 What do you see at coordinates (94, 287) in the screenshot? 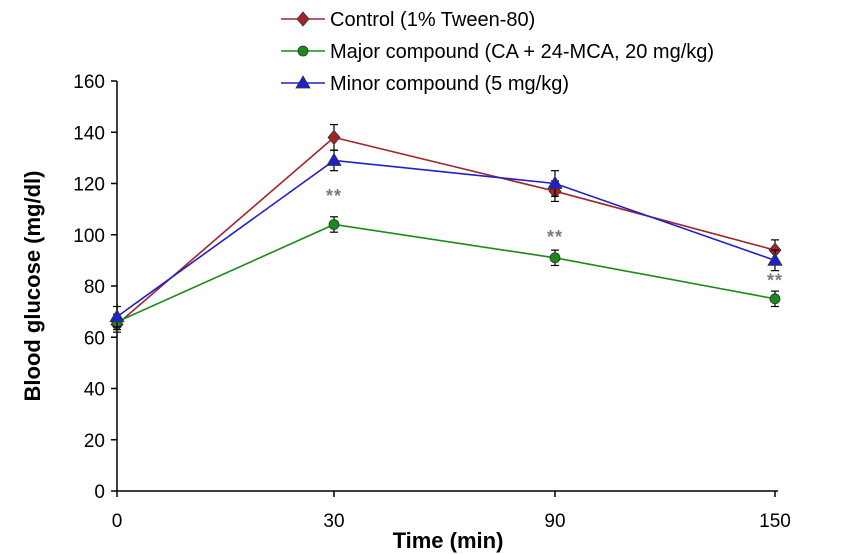
I see `y-tick-label: 80` at bounding box center [94, 287].